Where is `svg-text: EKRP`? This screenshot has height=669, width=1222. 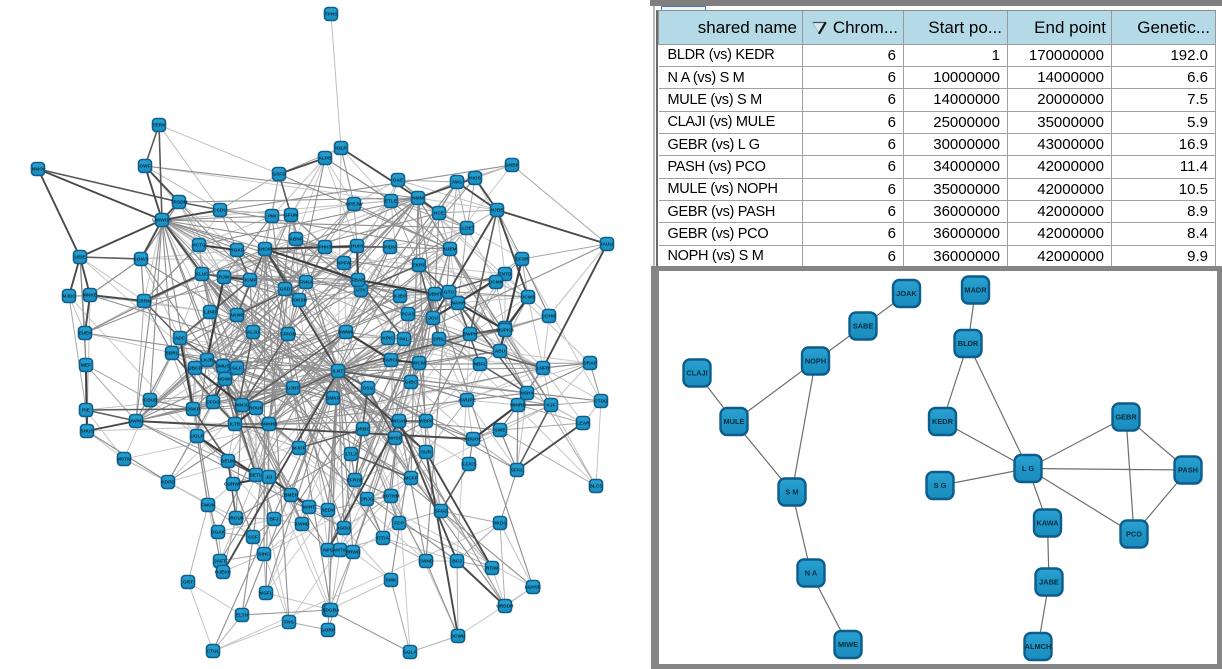 svg-text: EKRP is located at coordinates (419, 266).